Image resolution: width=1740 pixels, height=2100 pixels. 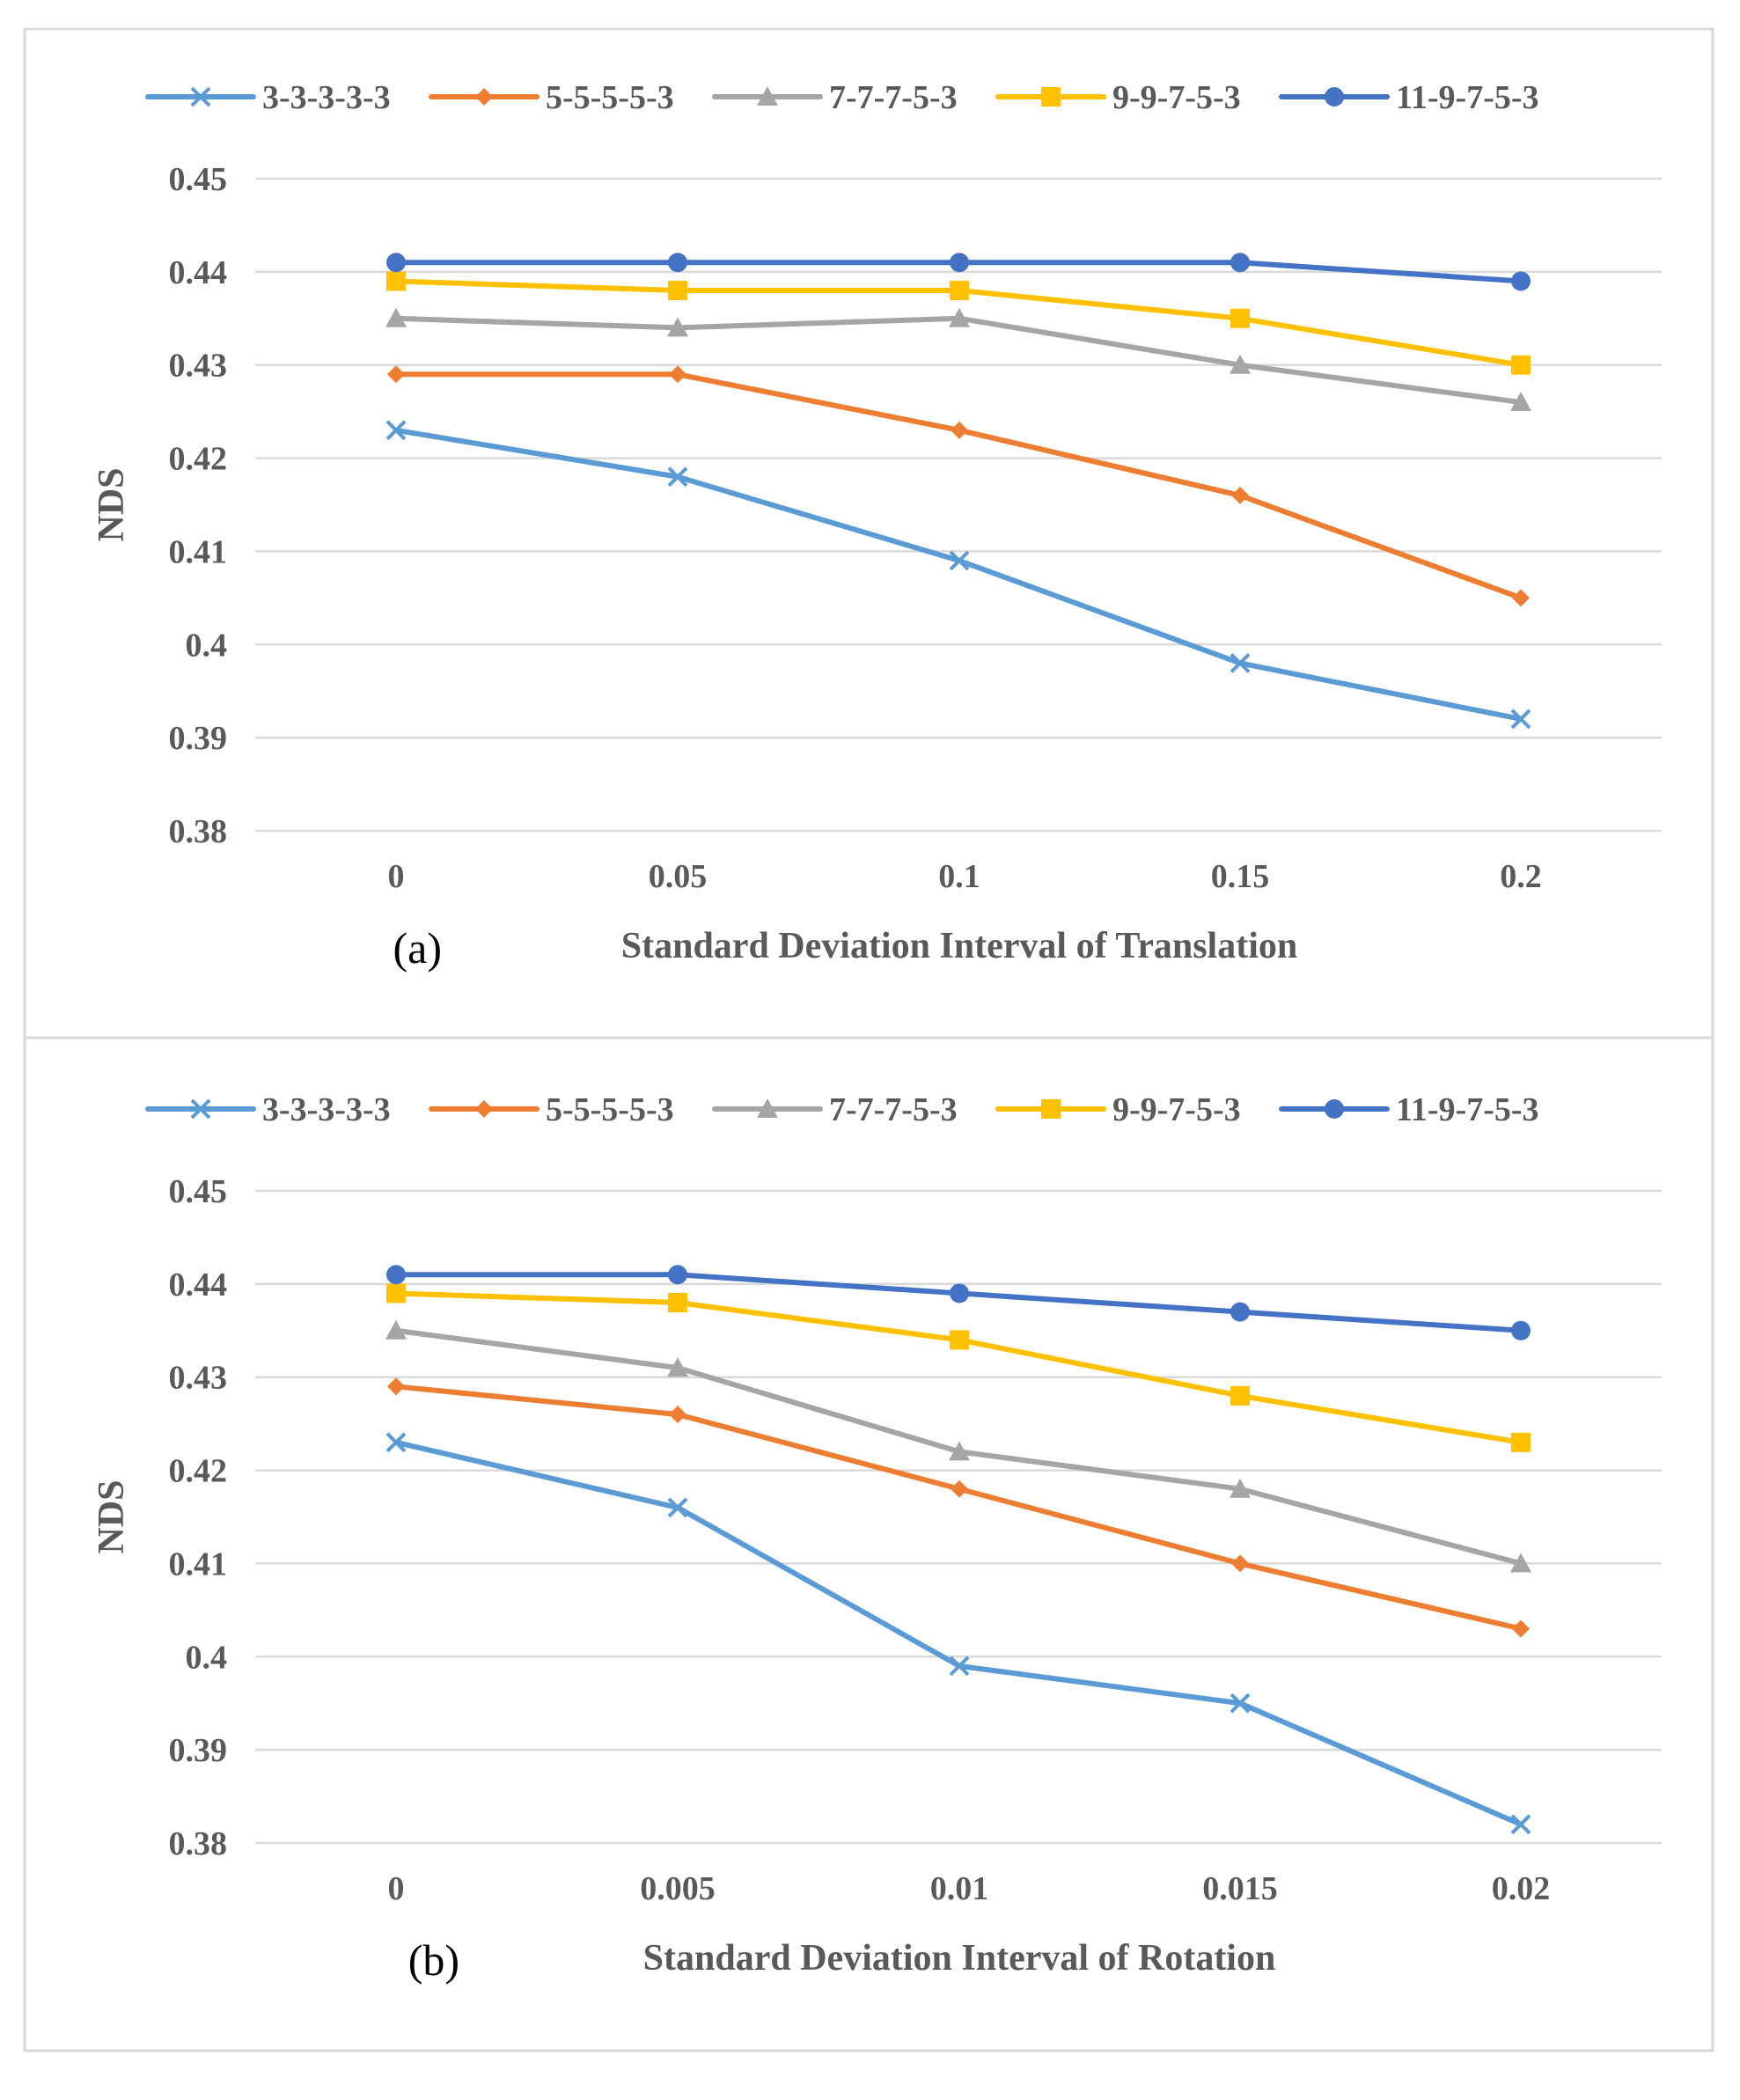 I want to click on legend-item: 9-9-7-5-3, so click(x=1118, y=97).